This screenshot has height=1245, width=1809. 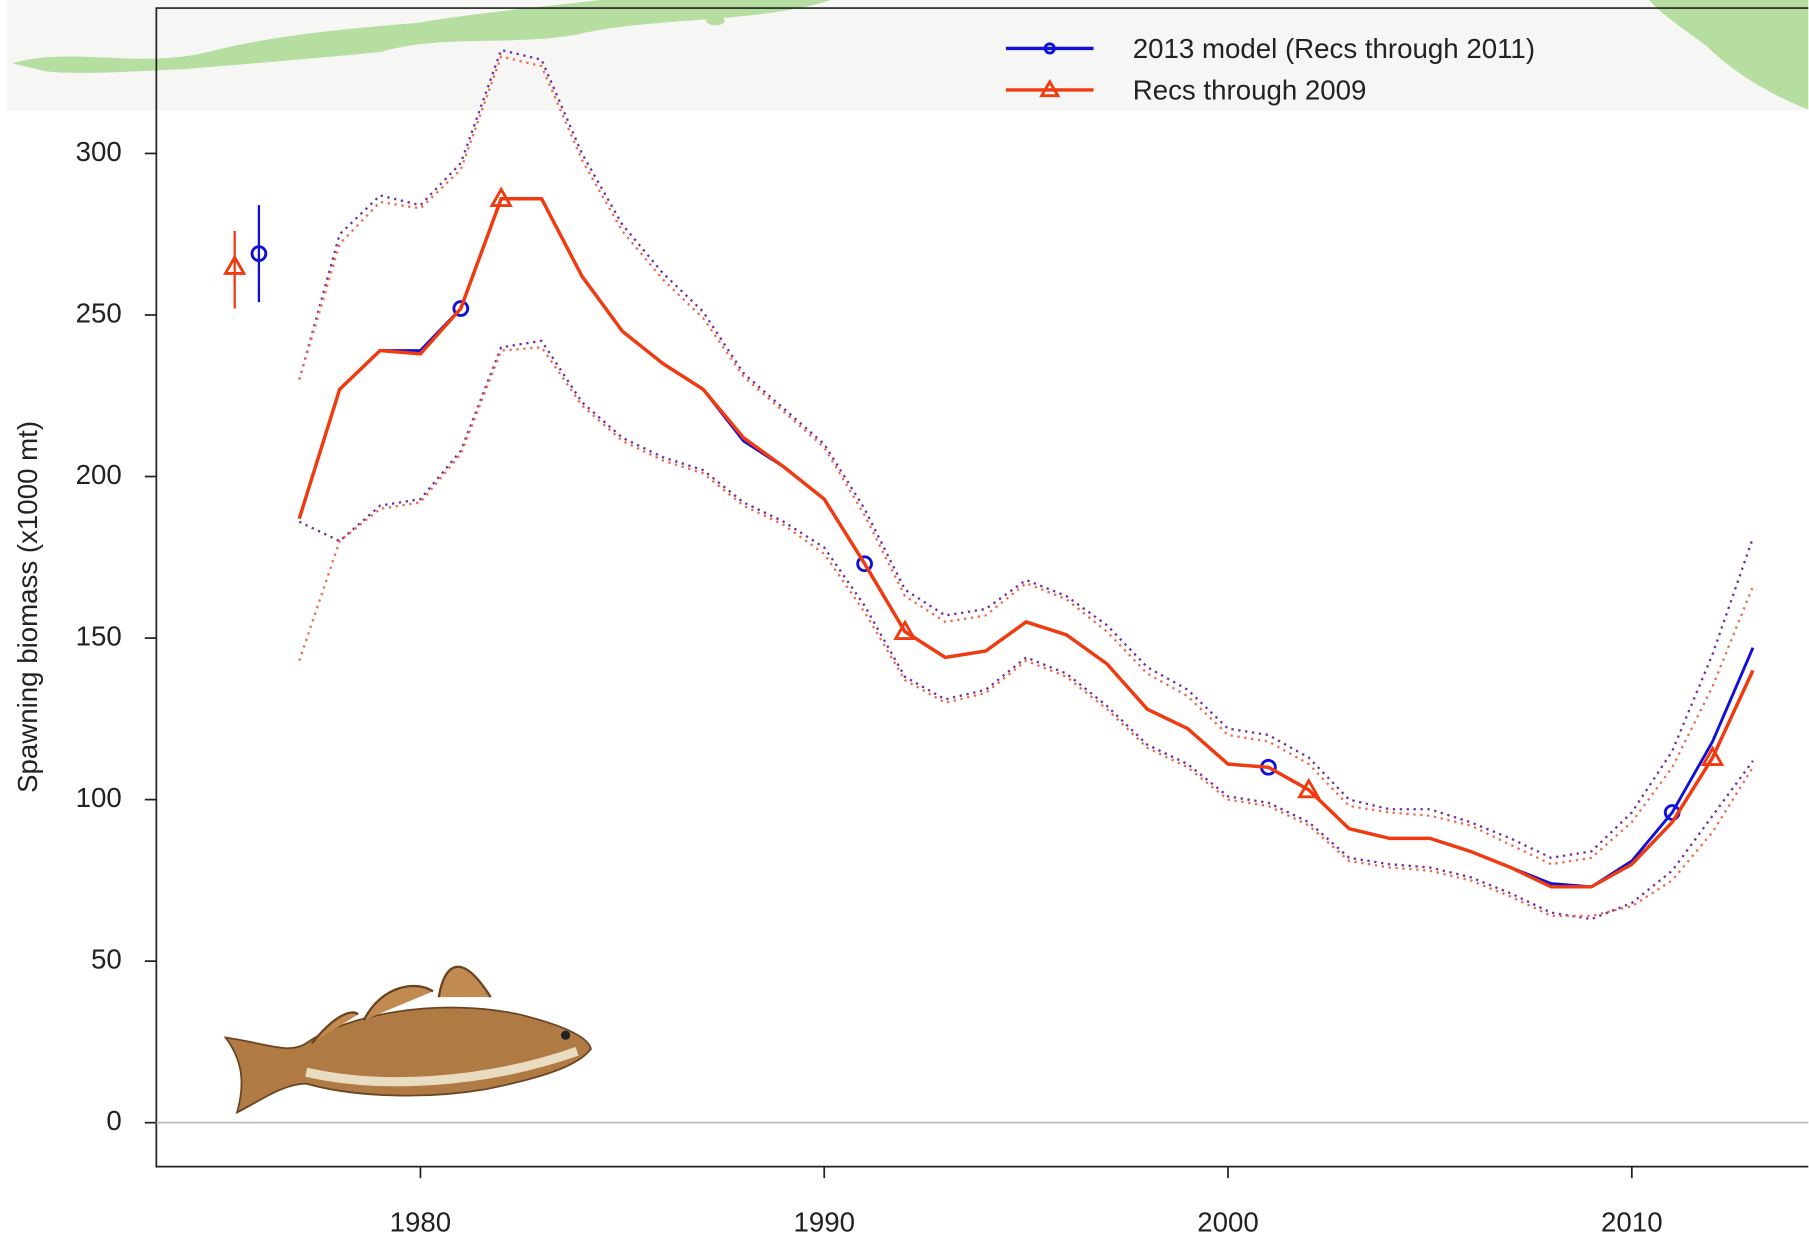 I want to click on legend-label: 2013 model (Recs through 2011), so click(x=1334, y=48).